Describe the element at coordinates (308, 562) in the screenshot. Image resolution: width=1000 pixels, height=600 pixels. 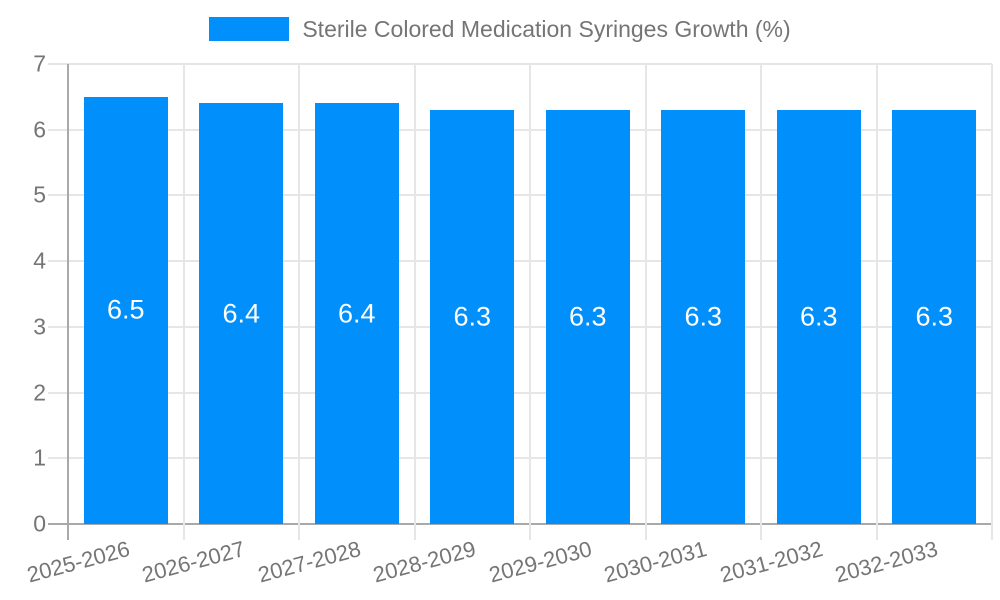
I see `x-axis-label: 2027-2028` at that location.